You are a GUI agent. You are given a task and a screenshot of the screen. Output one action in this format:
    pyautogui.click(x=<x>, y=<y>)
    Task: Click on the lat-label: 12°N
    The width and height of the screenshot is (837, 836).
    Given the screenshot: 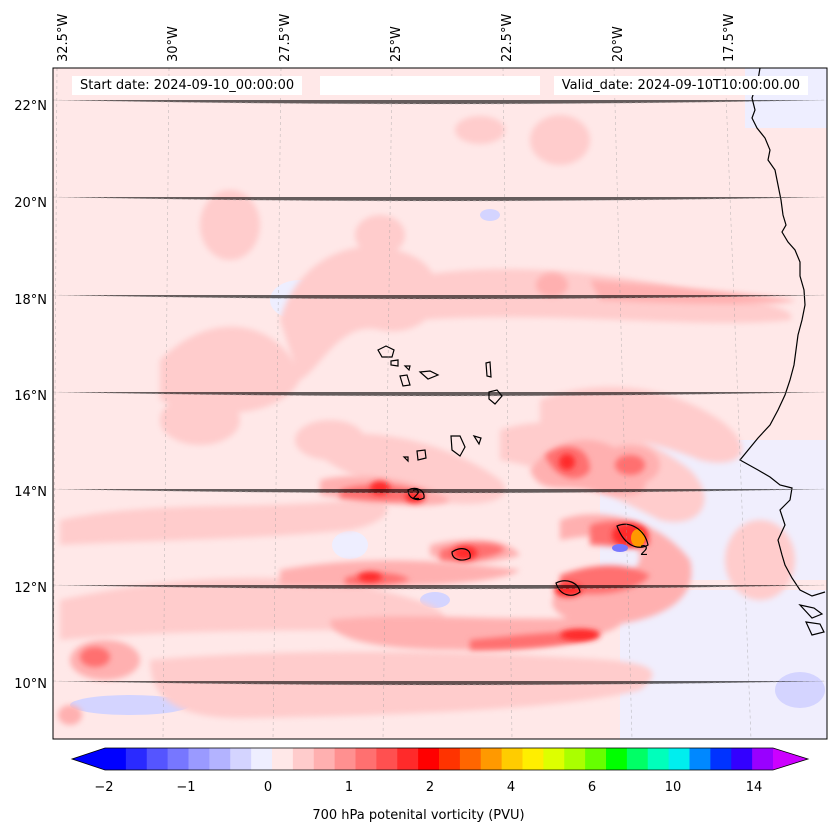 What is the action you would take?
    pyautogui.click(x=30, y=588)
    